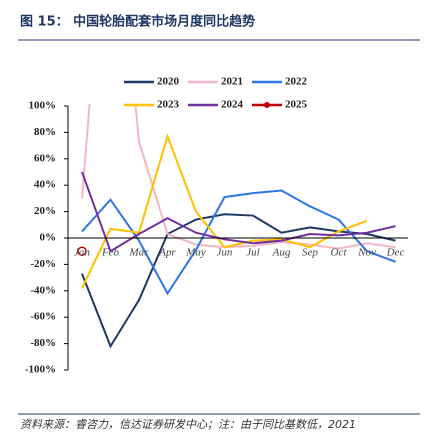  Describe the element at coordinates (366, 253) in the screenshot. I see `x-tick-label: Nov` at that location.